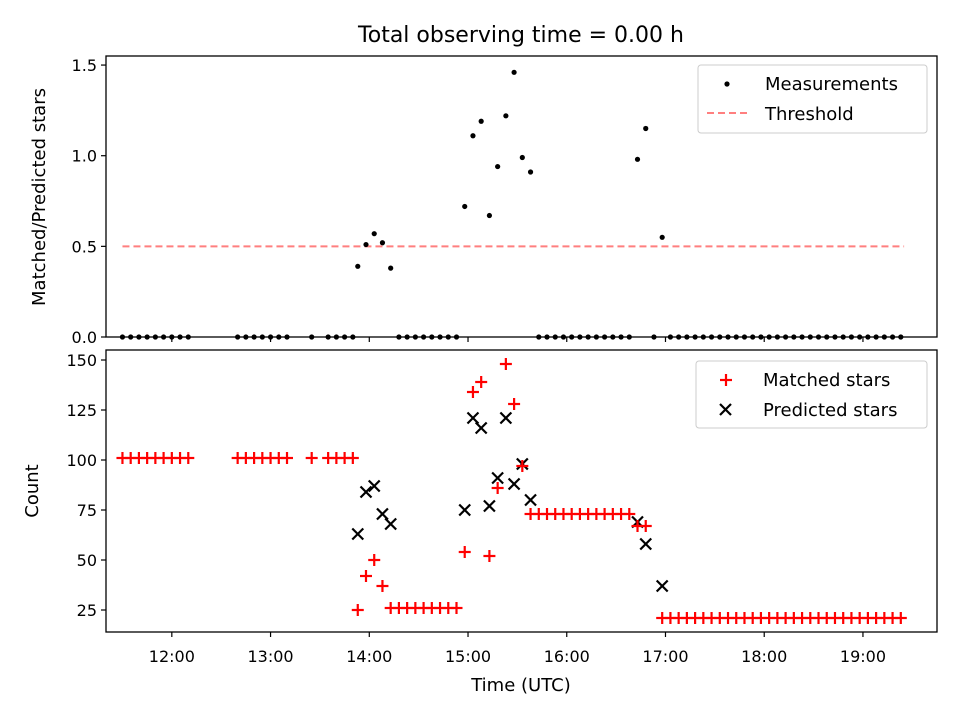 The width and height of the screenshot is (960, 720). Describe the element at coordinates (84, 246) in the screenshot. I see `top-y-tick-label: 0.5` at that location.